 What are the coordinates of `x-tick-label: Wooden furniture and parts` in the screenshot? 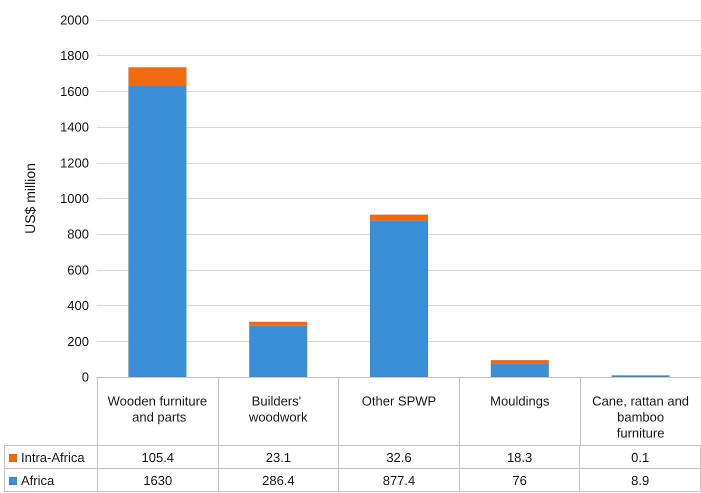 It's located at (158, 409).